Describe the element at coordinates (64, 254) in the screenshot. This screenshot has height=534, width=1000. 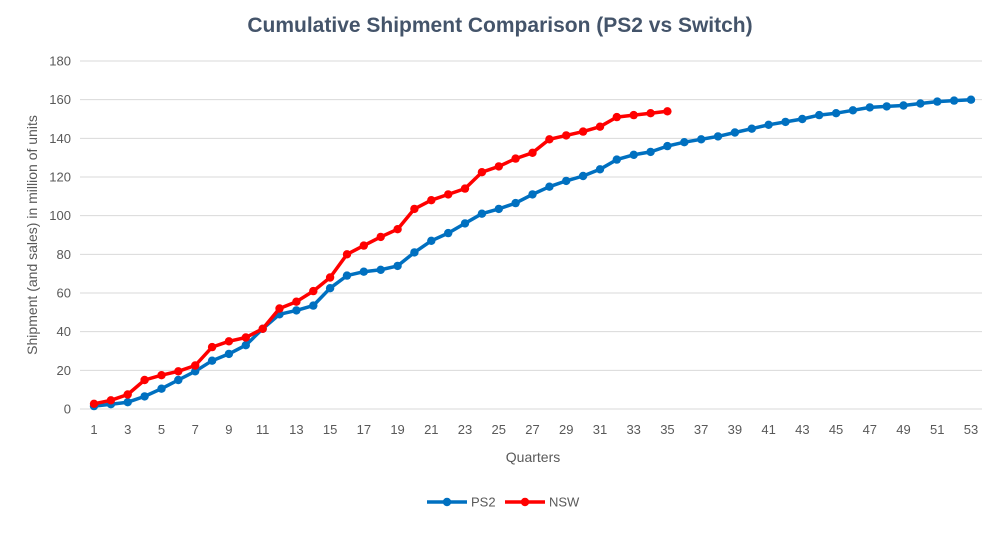
I see `y-tick-label: 80` at that location.